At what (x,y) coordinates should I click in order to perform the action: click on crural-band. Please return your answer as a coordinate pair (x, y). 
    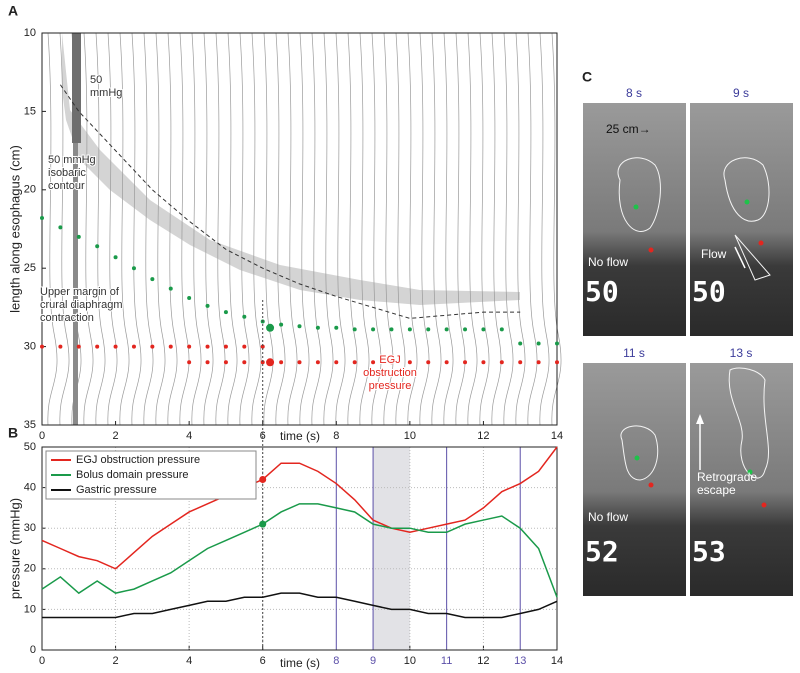
    Looking at the image, I should click on (75, 229).